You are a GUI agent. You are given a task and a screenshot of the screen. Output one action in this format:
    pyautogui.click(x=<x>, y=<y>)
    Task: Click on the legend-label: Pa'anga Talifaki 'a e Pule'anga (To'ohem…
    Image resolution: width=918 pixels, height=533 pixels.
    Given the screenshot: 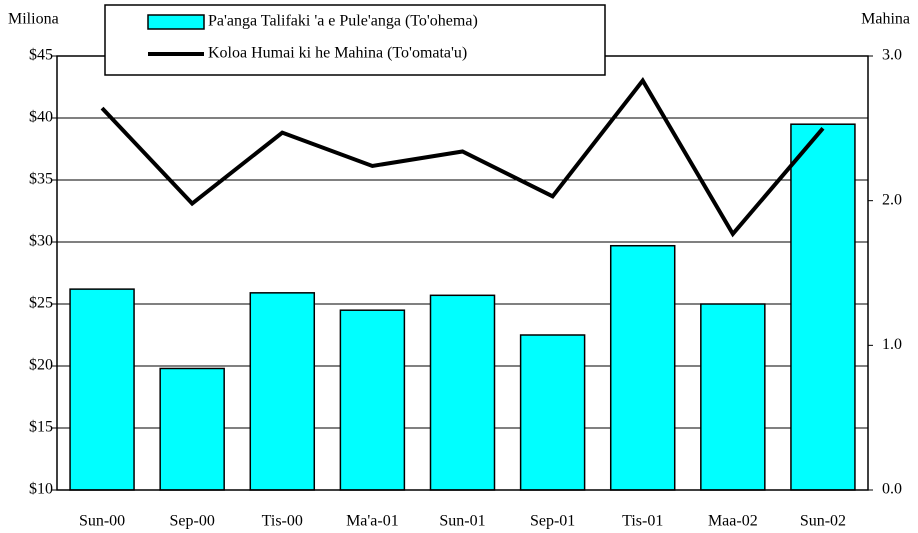 What is the action you would take?
    pyautogui.click(x=343, y=21)
    